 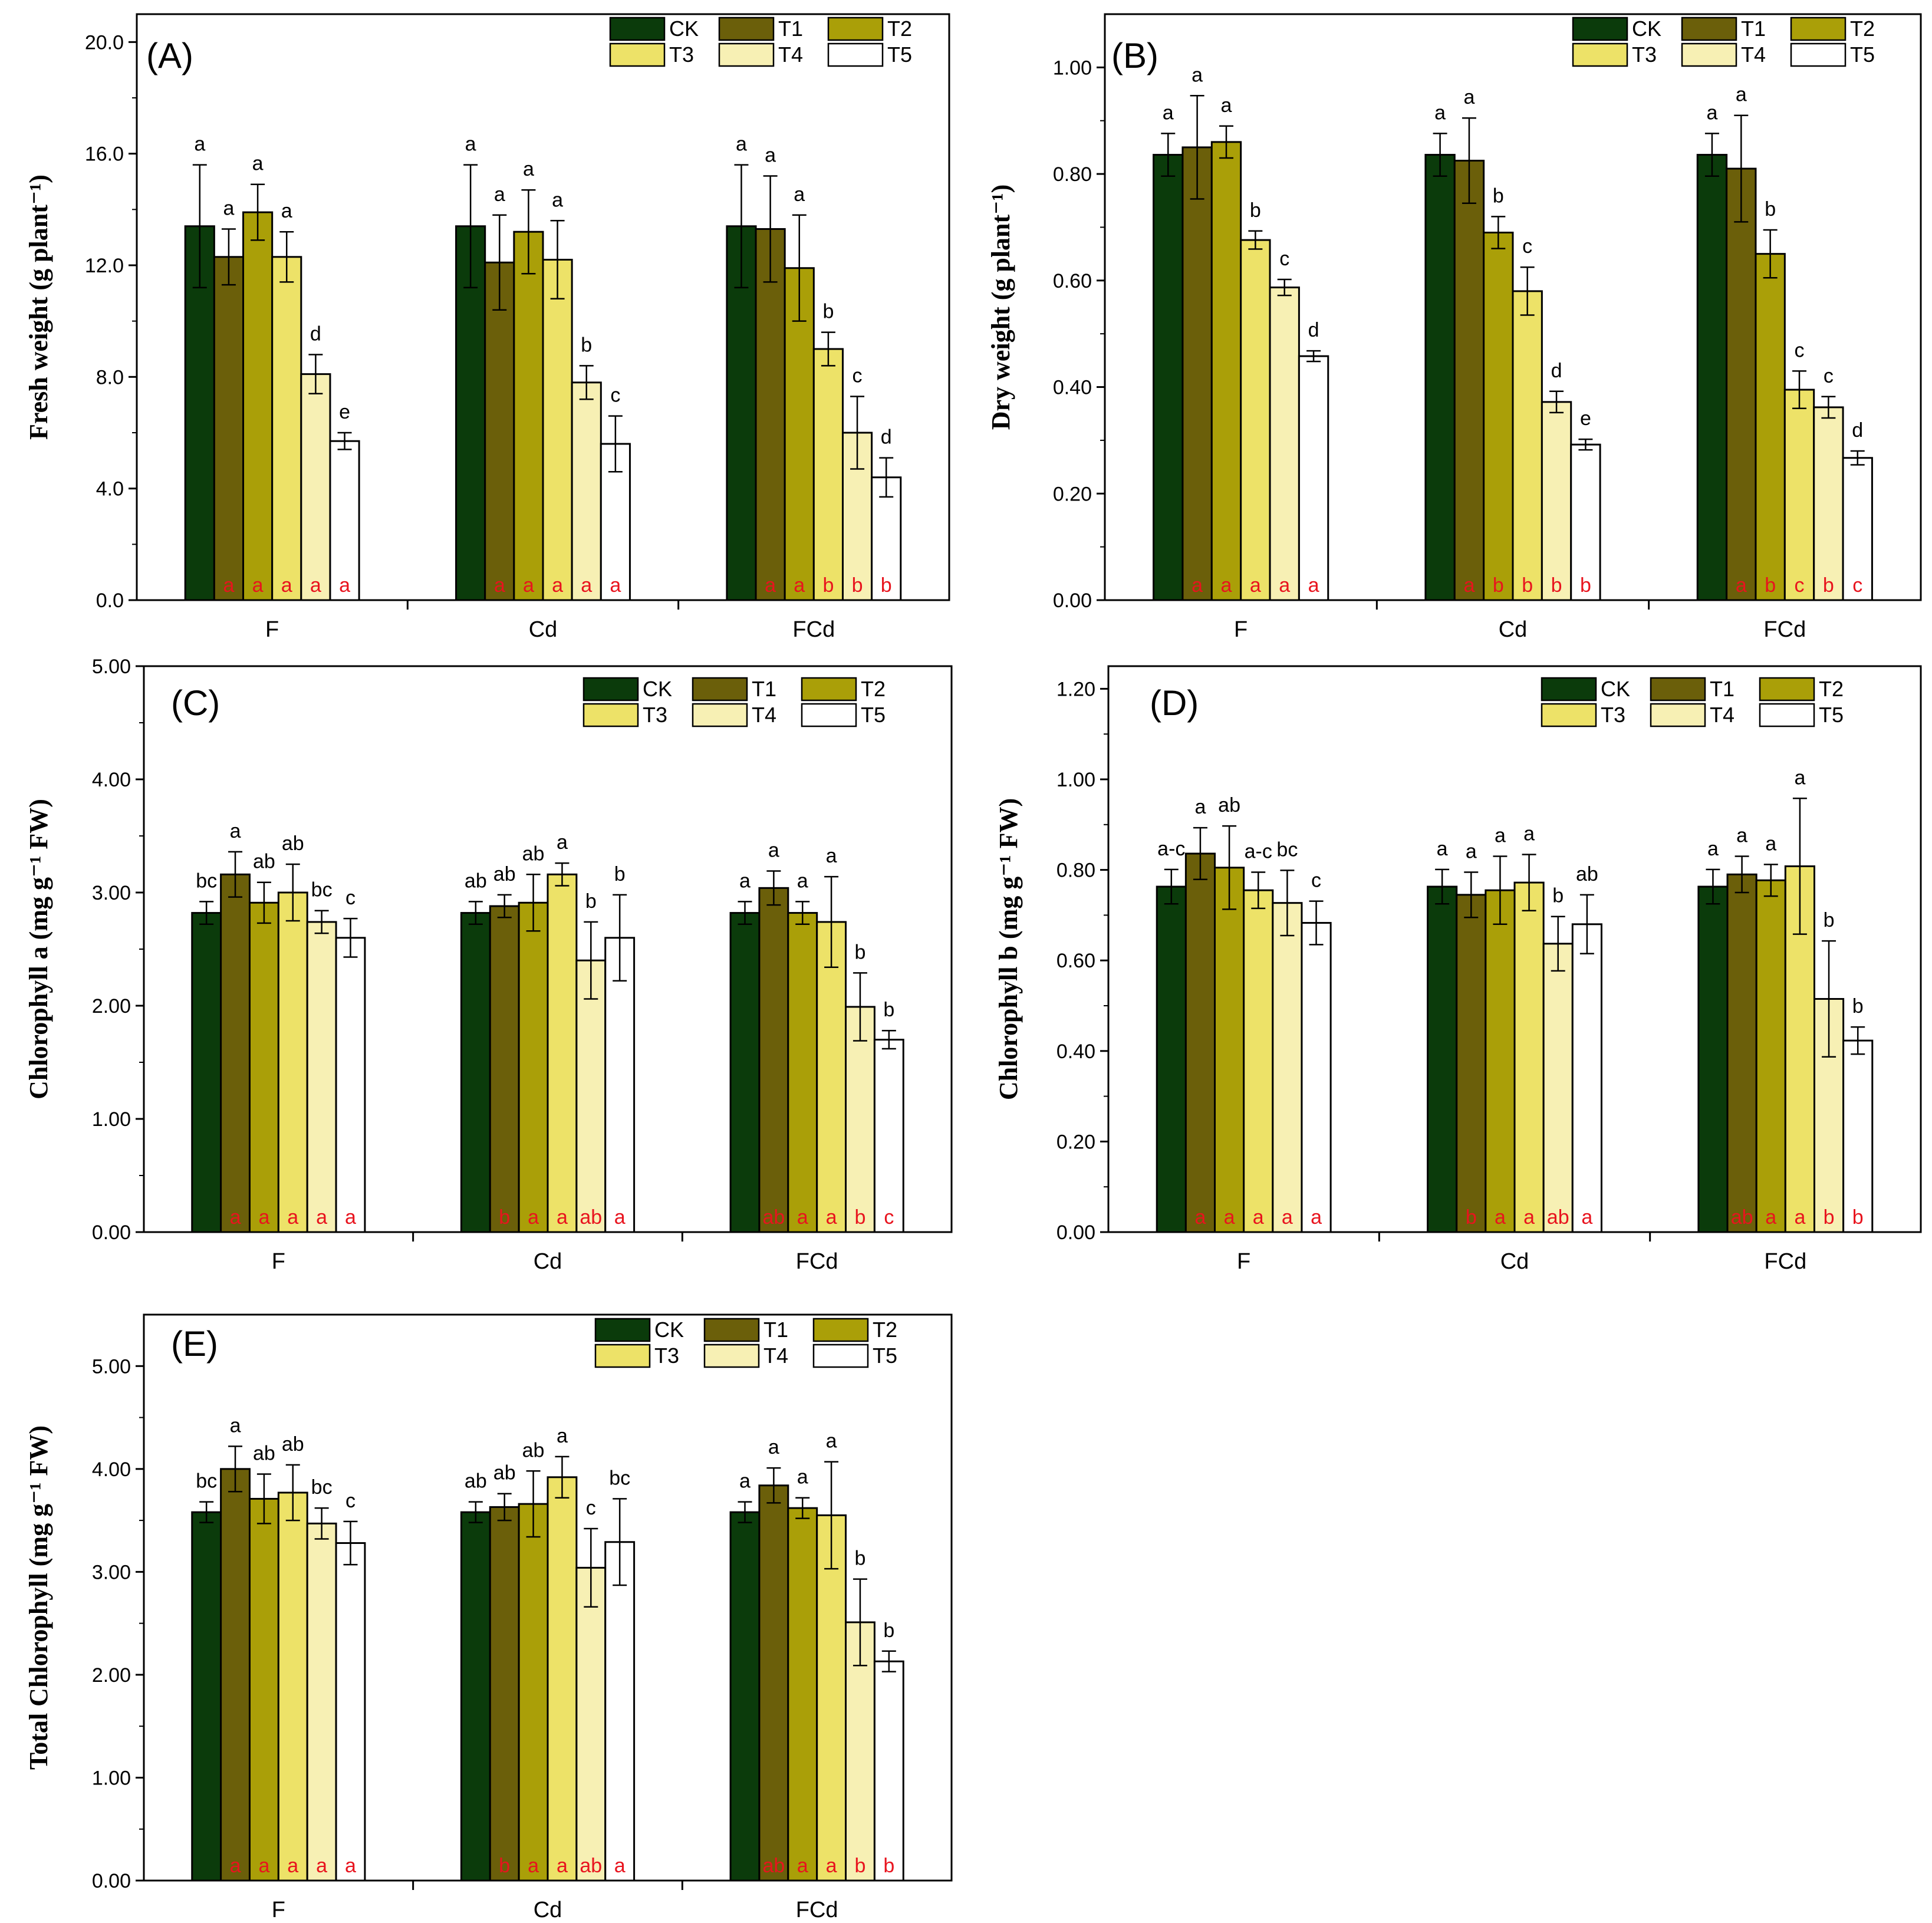 What do you see at coordinates (1175, 703) in the screenshot?
I see `panel-label: (D)` at bounding box center [1175, 703].